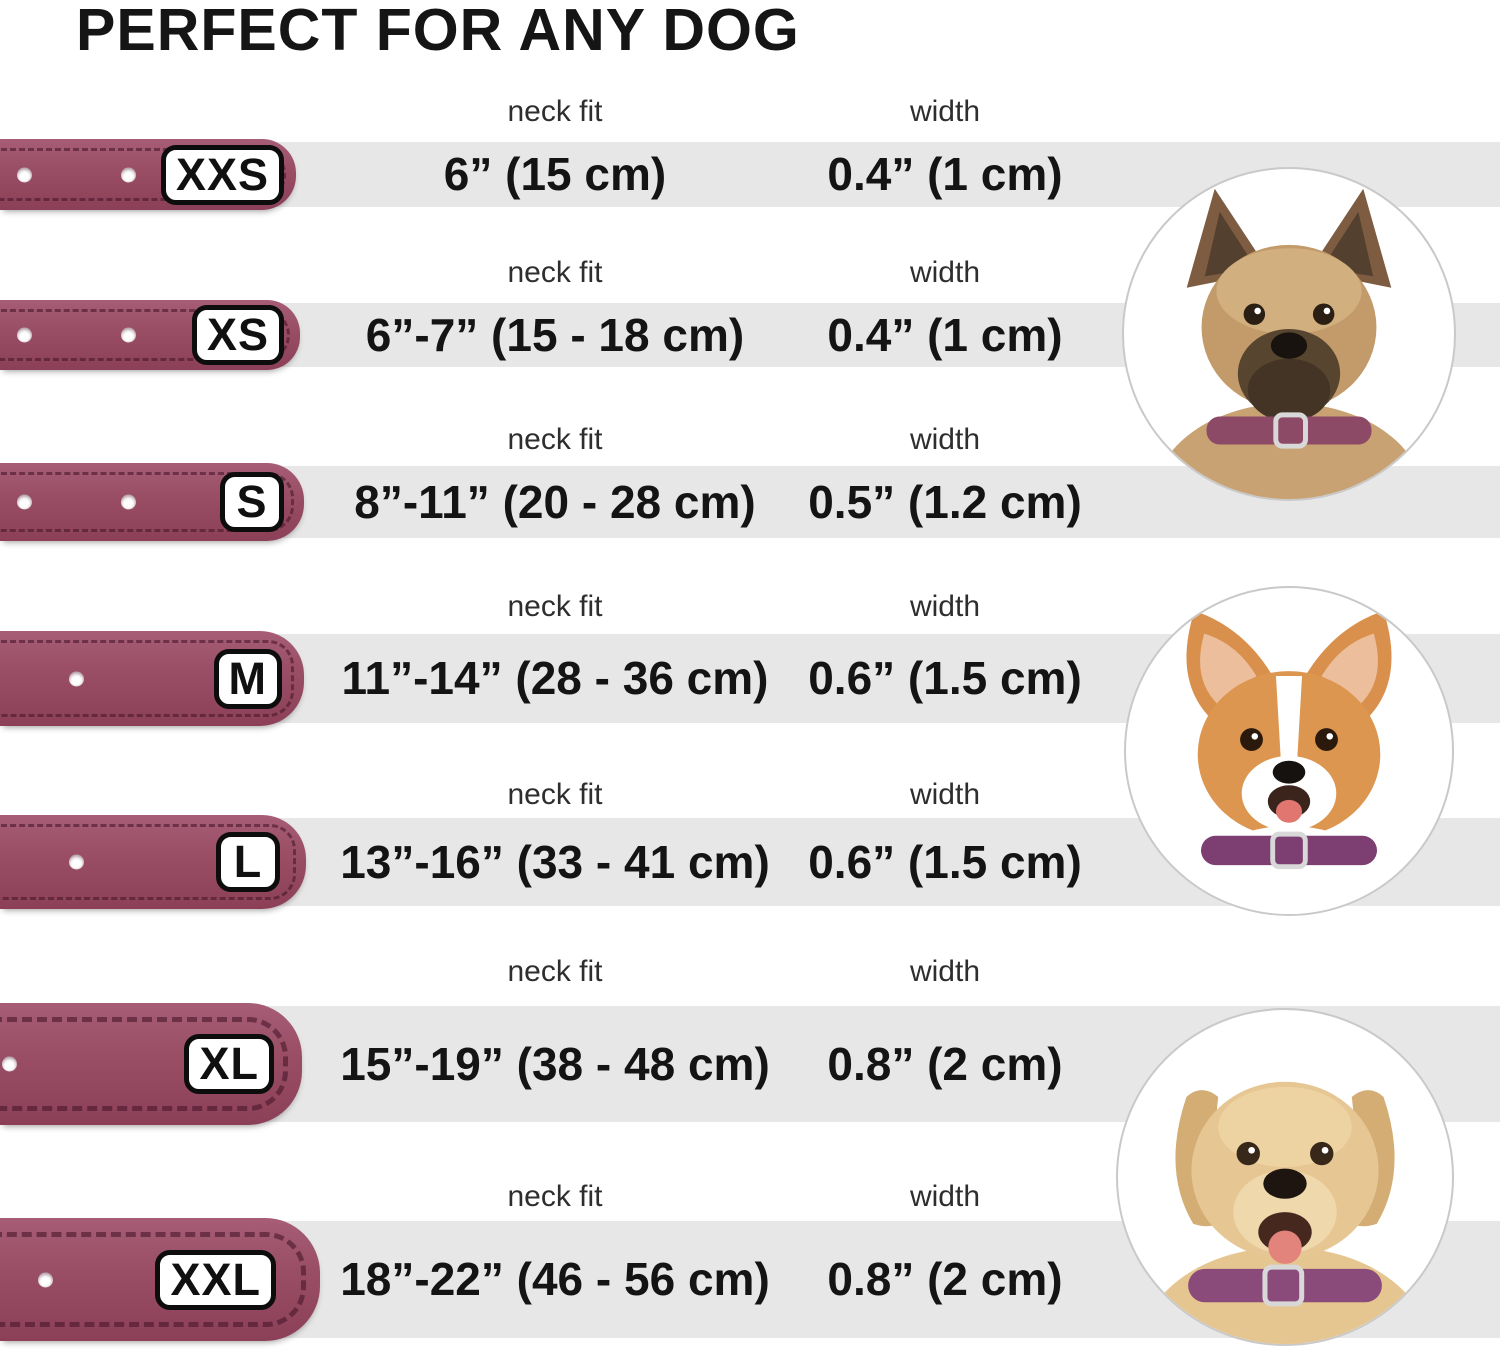  What do you see at coordinates (151, 1064) in the screenshot?
I see `collar-xl: XL` at bounding box center [151, 1064].